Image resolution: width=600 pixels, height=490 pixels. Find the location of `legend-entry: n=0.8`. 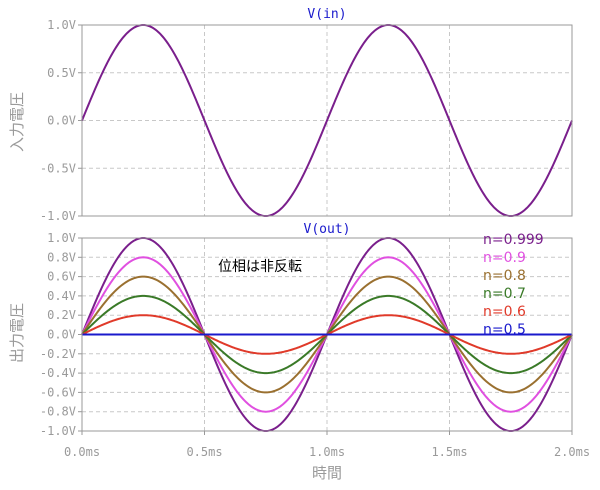

legend-entry: n=0.8 is located at coordinates (504, 276).